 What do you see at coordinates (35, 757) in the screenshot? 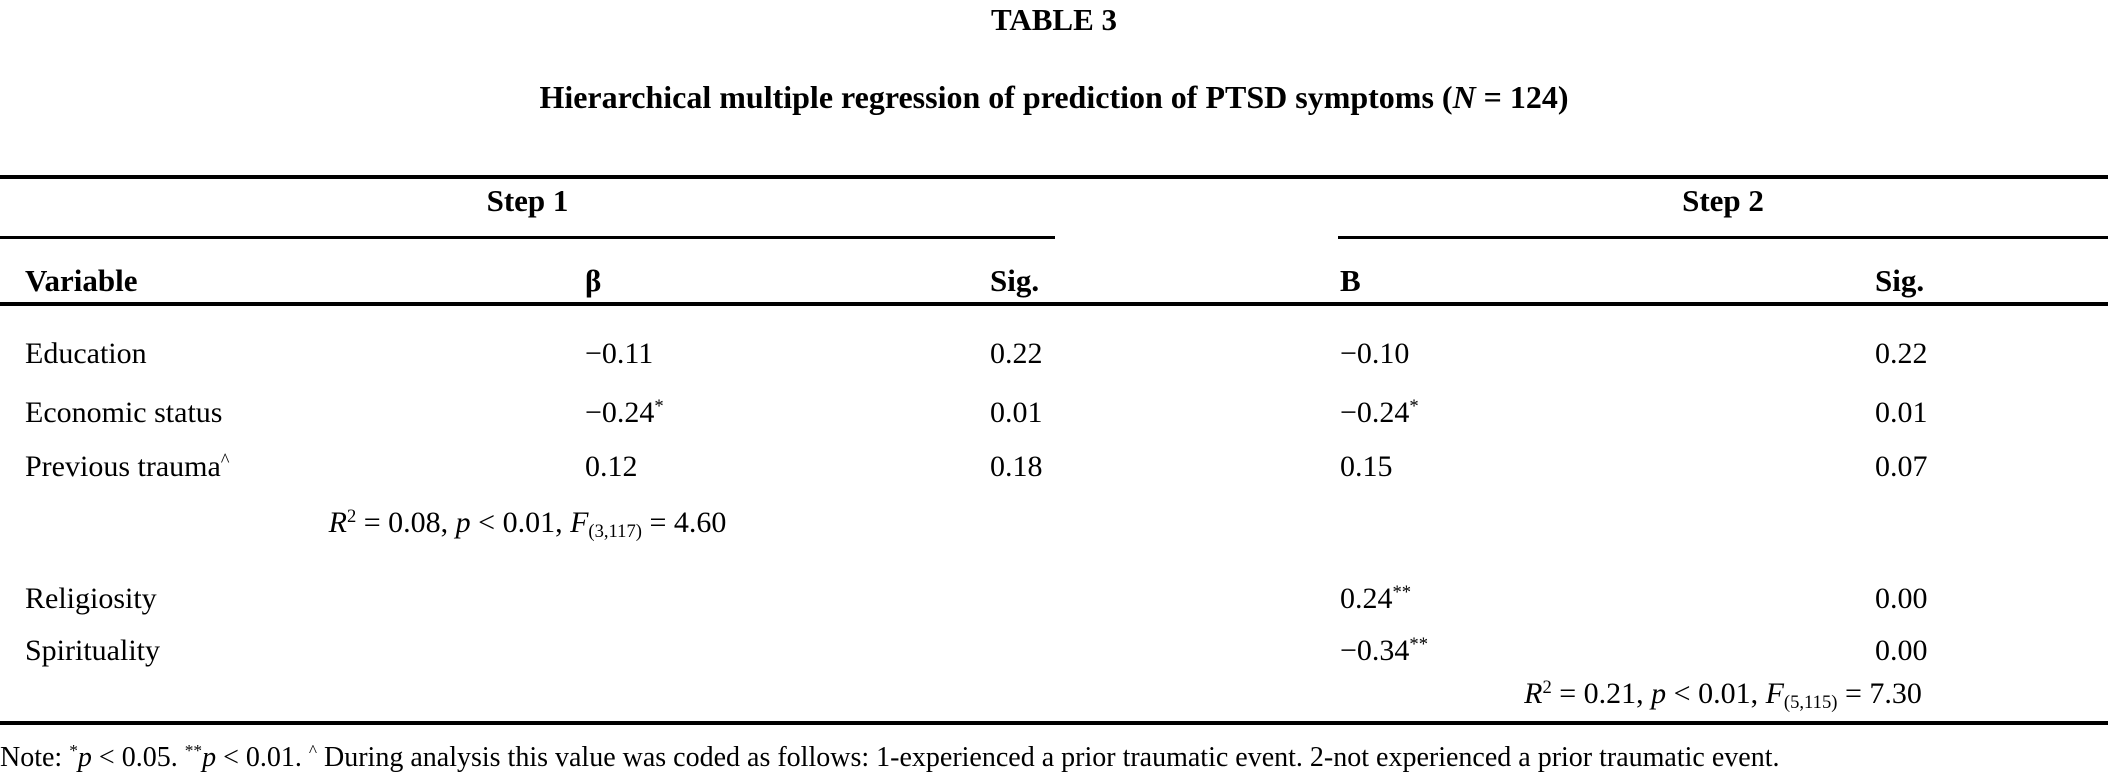
I see `note-prefix: Note:` at bounding box center [35, 757].